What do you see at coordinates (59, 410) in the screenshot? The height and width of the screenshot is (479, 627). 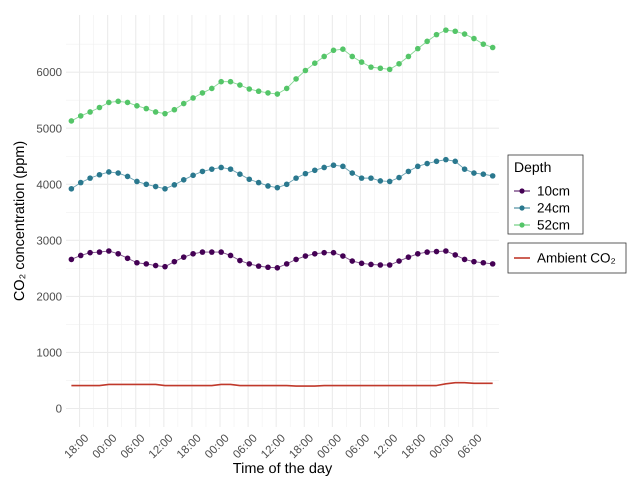 I see `y-tick-label: 0` at bounding box center [59, 410].